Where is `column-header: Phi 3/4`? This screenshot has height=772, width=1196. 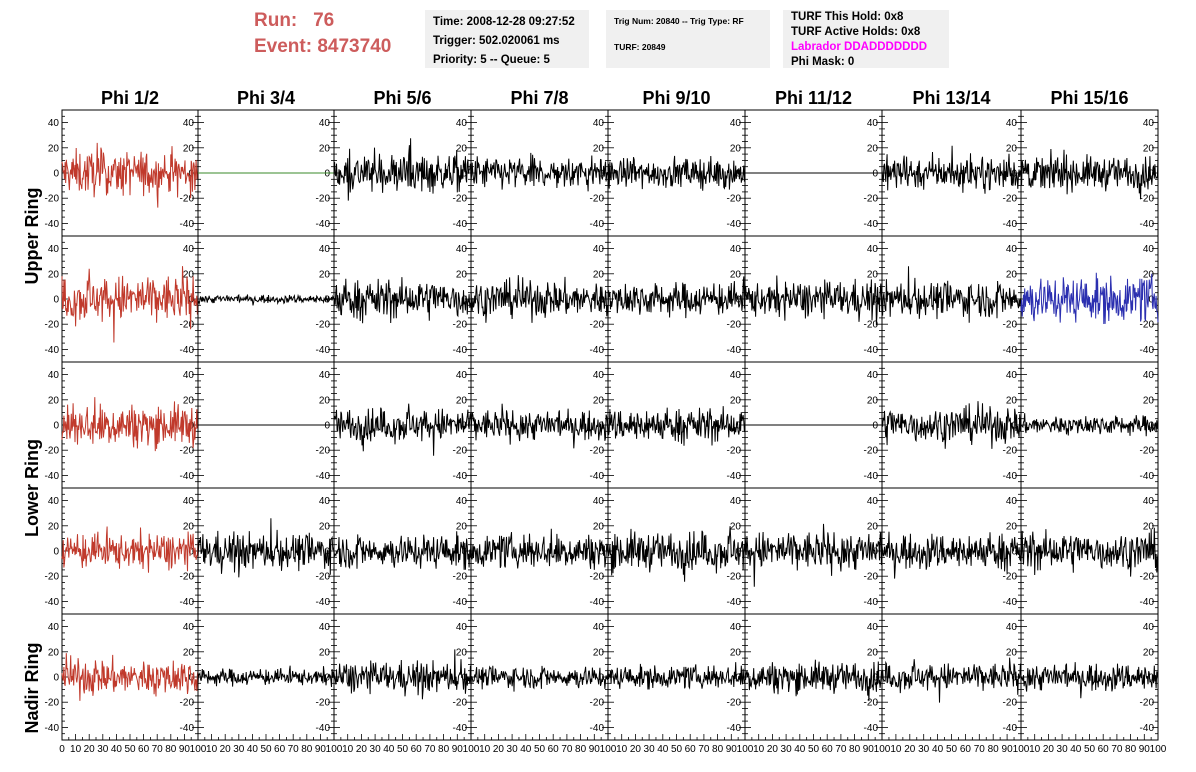 column-header: Phi 3/4 is located at coordinates (266, 98).